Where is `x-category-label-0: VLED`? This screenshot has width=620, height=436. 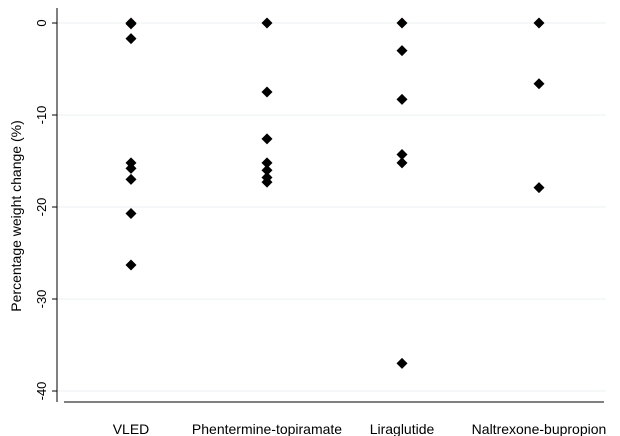
x-category-label-0: VLED is located at coordinates (131, 428).